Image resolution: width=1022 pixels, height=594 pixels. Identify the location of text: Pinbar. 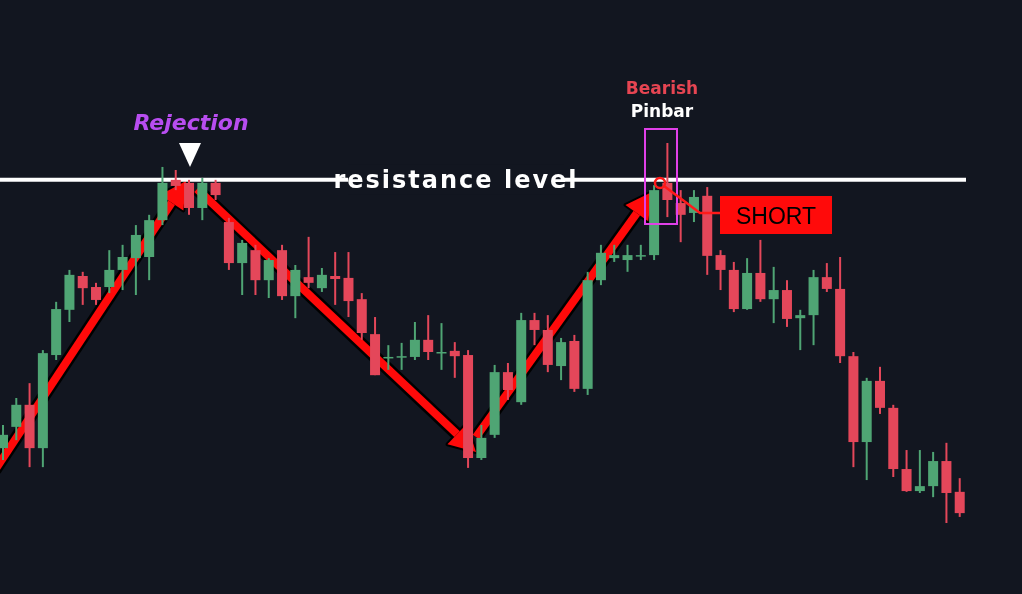
(662, 111).